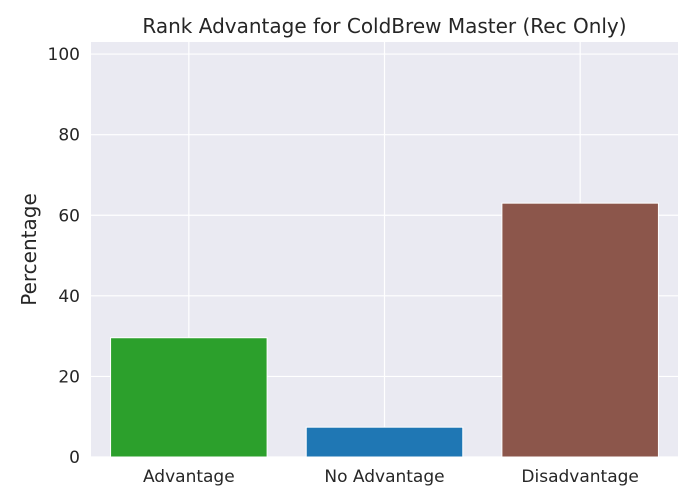 The width and height of the screenshot is (700, 504). What do you see at coordinates (189, 477) in the screenshot?
I see `x-tick-label: Advantage` at bounding box center [189, 477].